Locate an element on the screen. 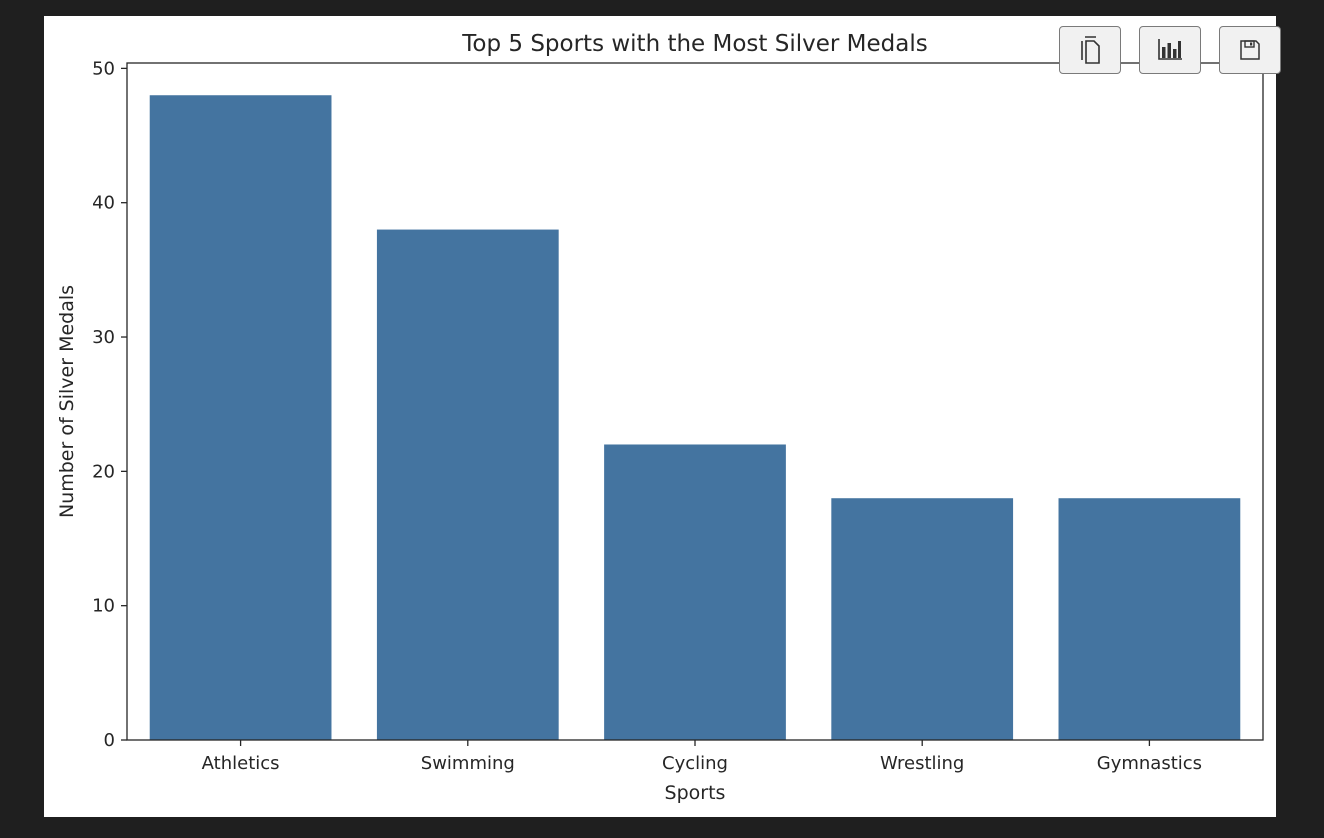 The image size is (1324, 838). bar-gymnastics is located at coordinates (1149, 619).